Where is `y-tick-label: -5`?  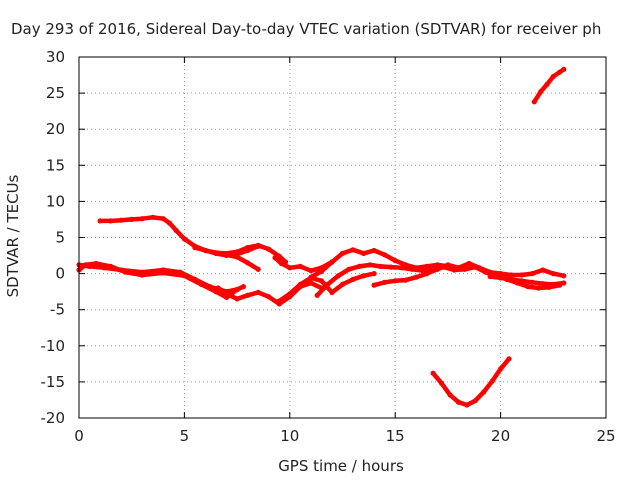 y-tick-label: -5 is located at coordinates (57, 310).